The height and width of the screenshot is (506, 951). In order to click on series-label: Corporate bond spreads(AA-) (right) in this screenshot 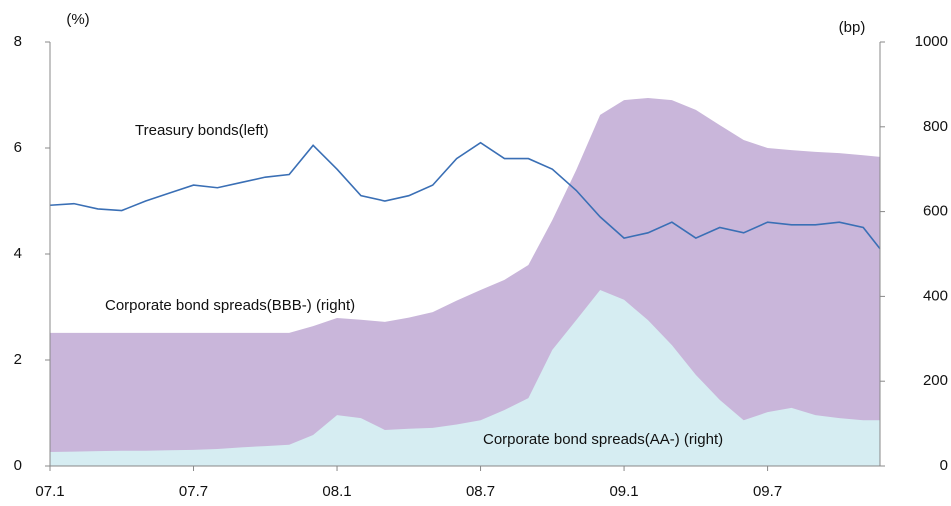, I will do `click(603, 439)`.